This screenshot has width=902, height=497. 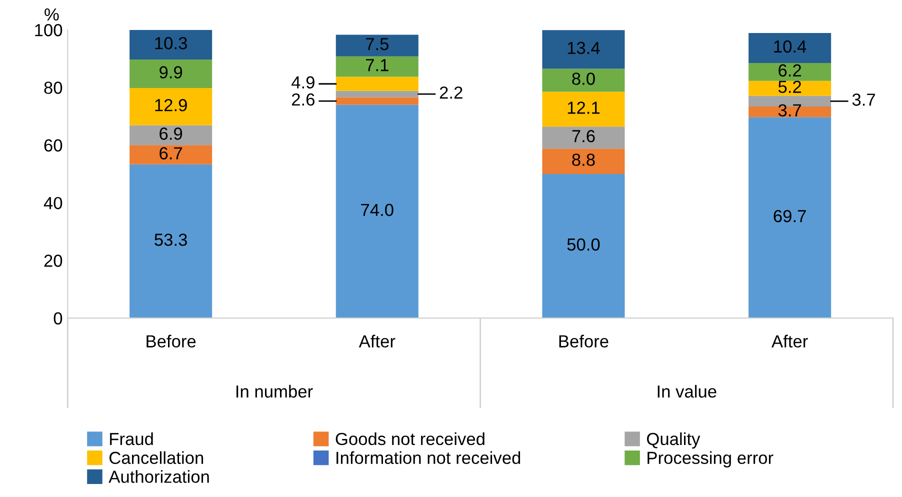 I want to click on data-label: 6.7, so click(x=171, y=153).